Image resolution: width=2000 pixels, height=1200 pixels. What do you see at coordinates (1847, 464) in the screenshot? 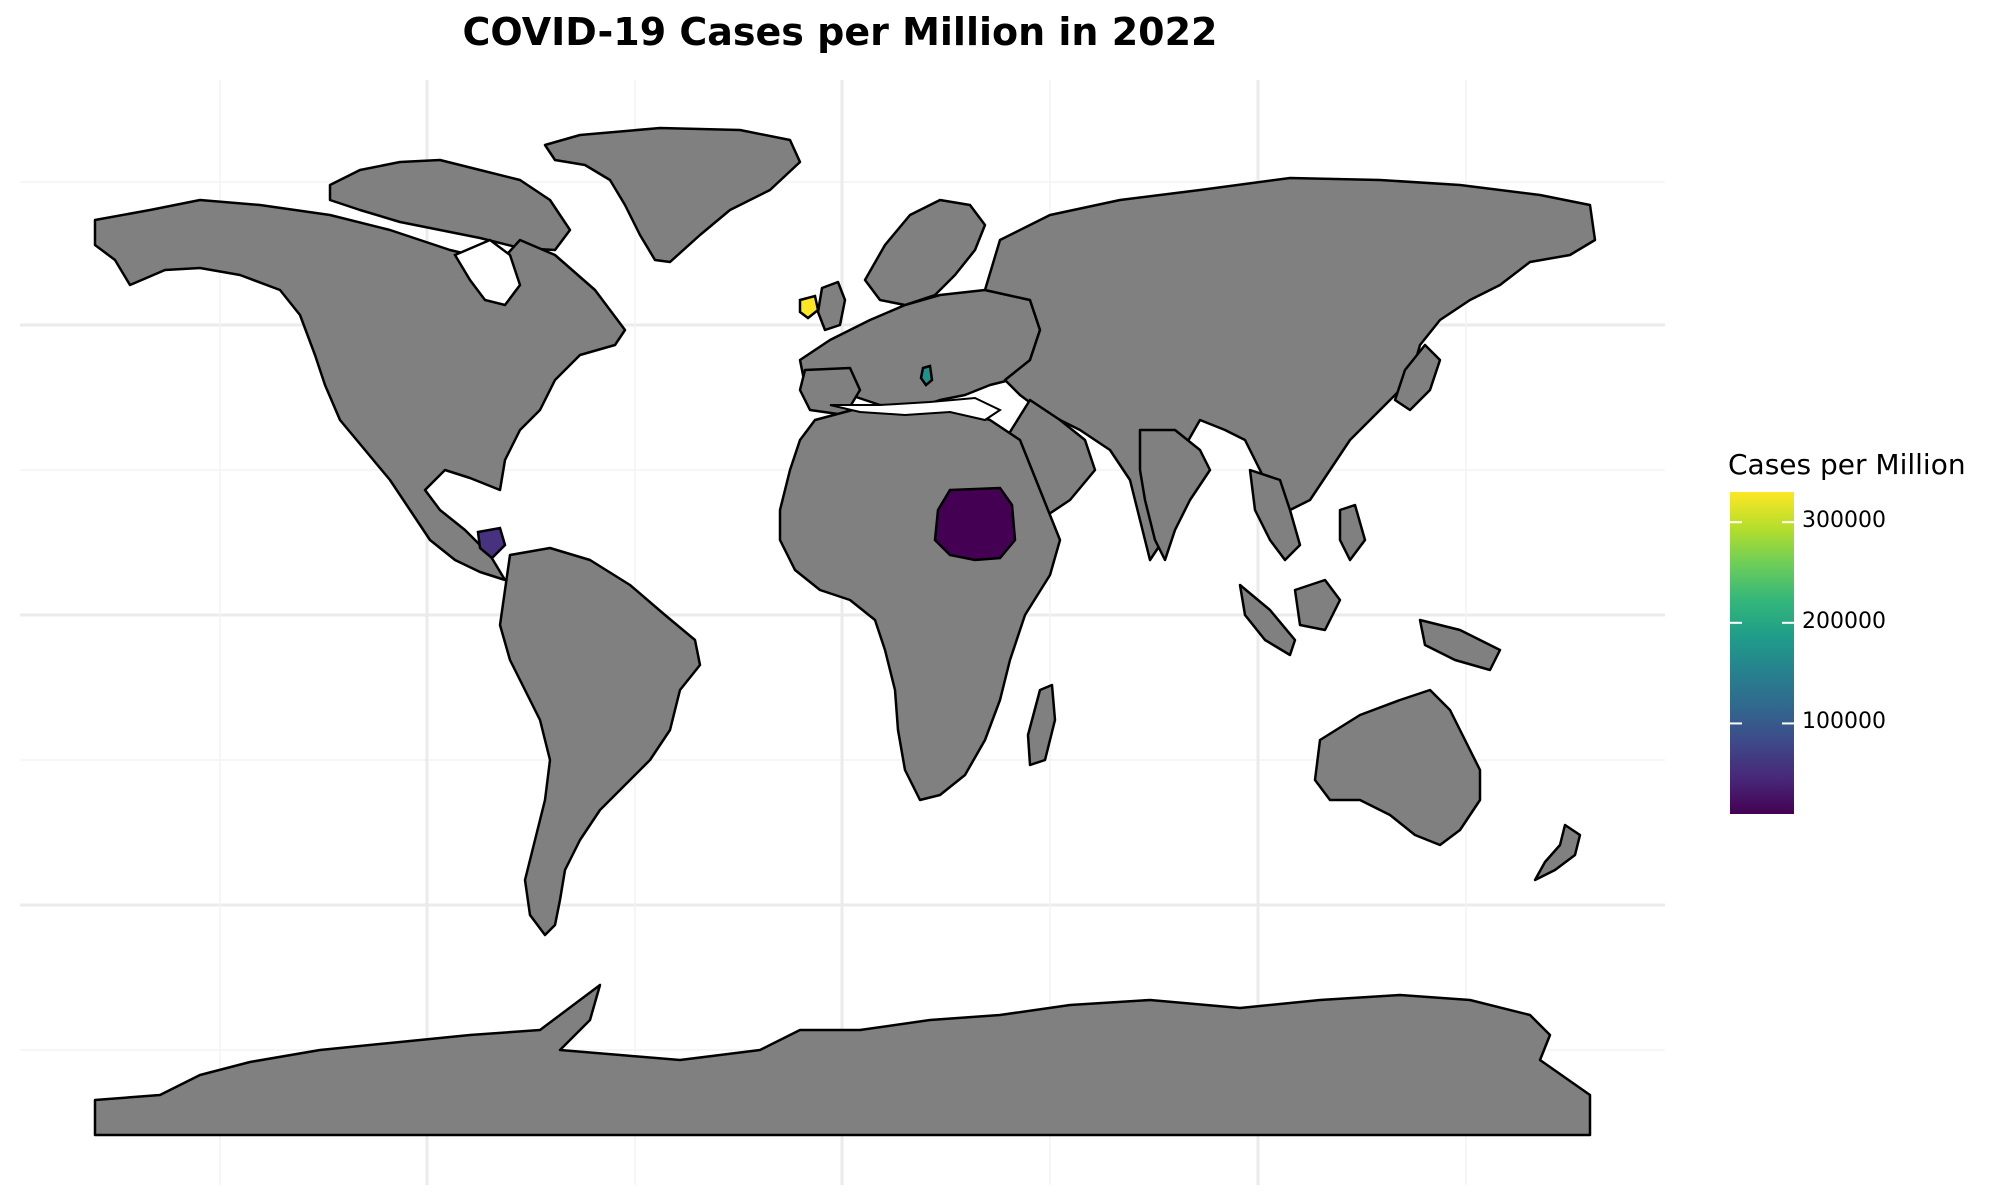
I see `legend-title: Cases per Million` at bounding box center [1847, 464].